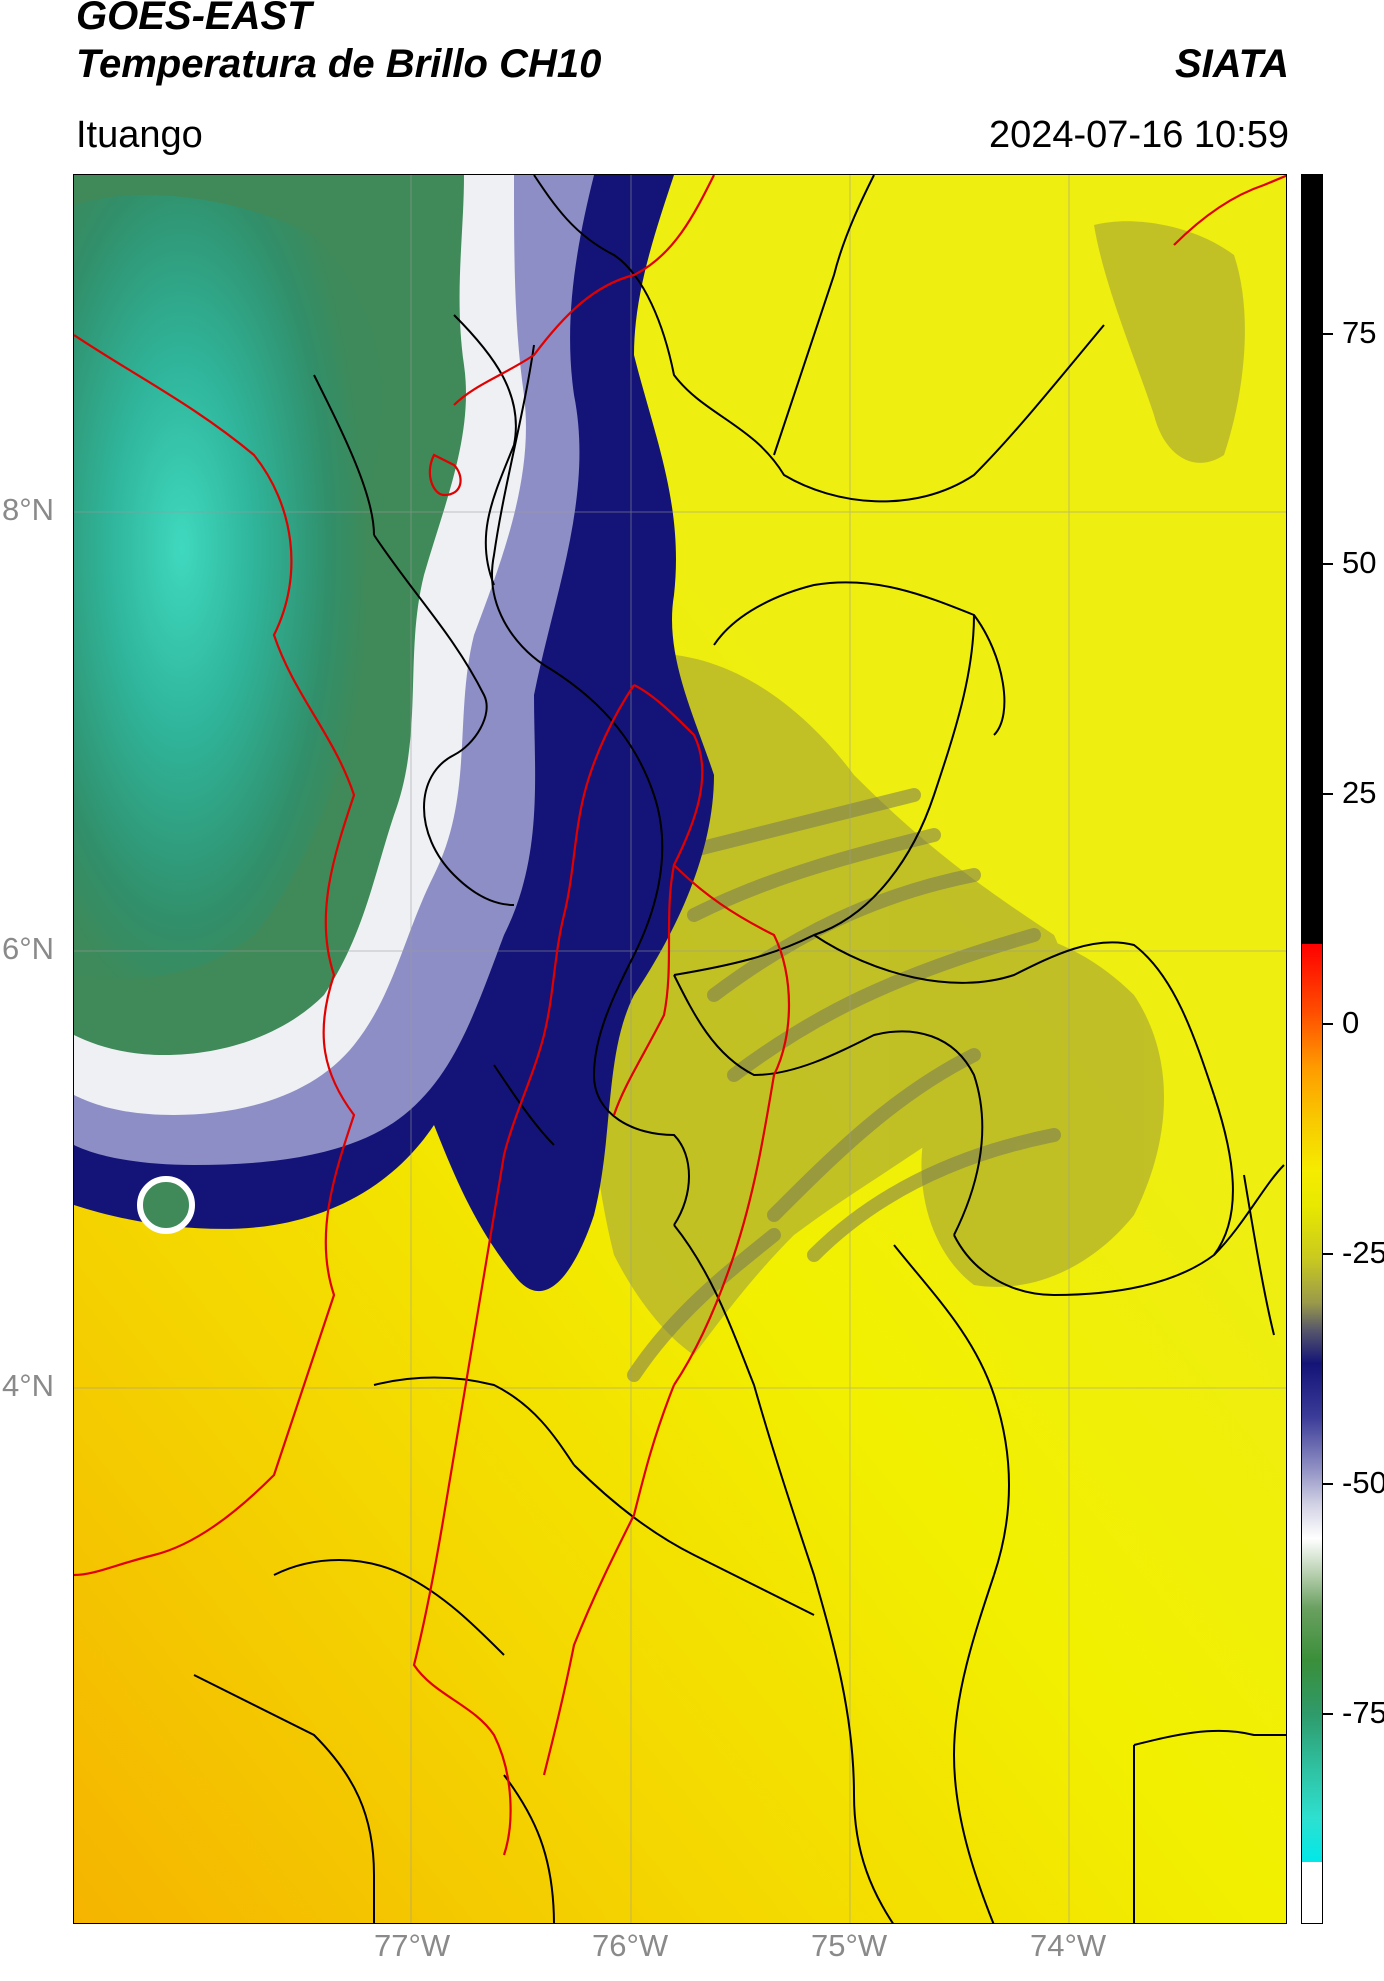 Image resolution: width=1384 pixels, height=1981 pixels. What do you see at coordinates (630, 1945) in the screenshot?
I see `lon-label-76w: 76°W` at bounding box center [630, 1945].